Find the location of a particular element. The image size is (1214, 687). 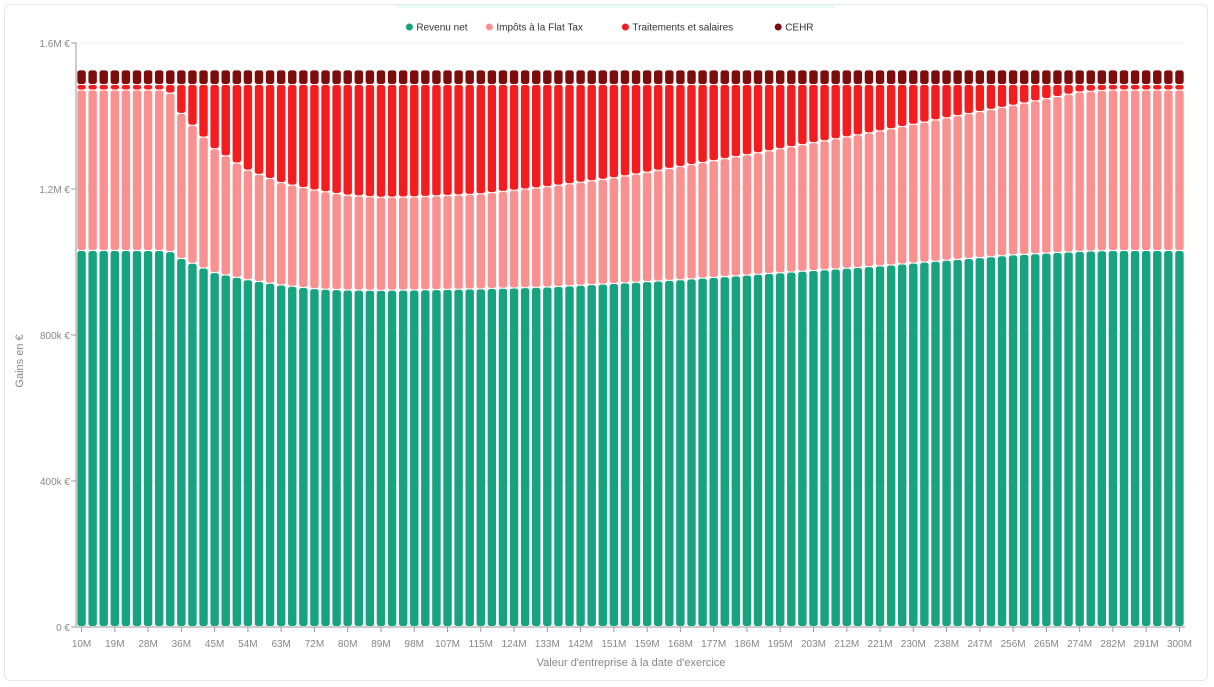

x-tick-label: 151M is located at coordinates (613, 644).